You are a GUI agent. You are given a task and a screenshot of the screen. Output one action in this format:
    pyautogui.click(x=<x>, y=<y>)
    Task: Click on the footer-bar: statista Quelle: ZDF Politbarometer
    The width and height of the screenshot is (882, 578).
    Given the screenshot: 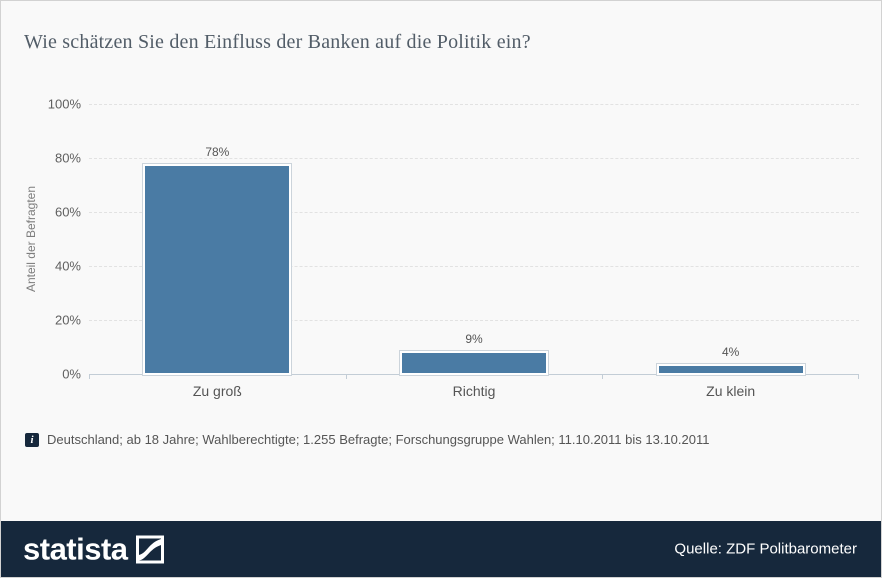 What is the action you would take?
    pyautogui.click(x=441, y=549)
    